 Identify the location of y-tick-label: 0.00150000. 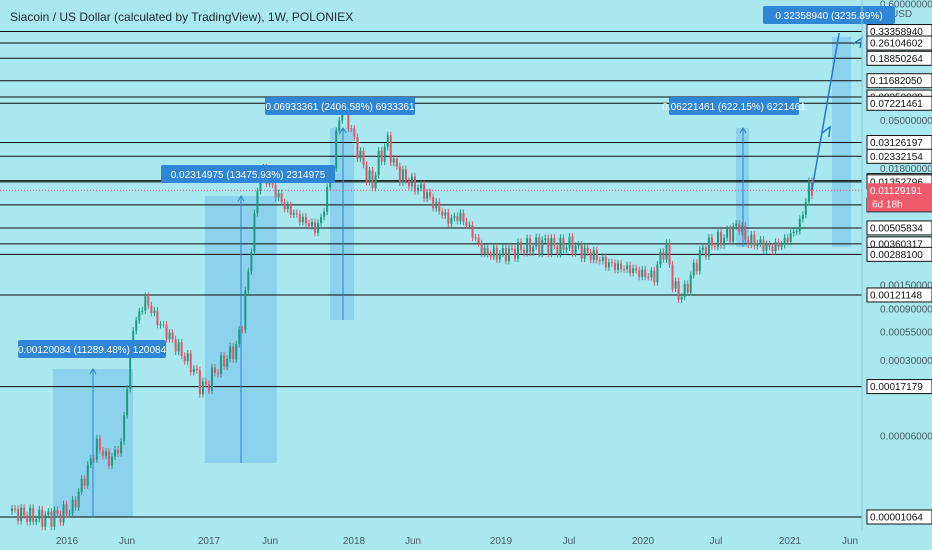
(906, 285).